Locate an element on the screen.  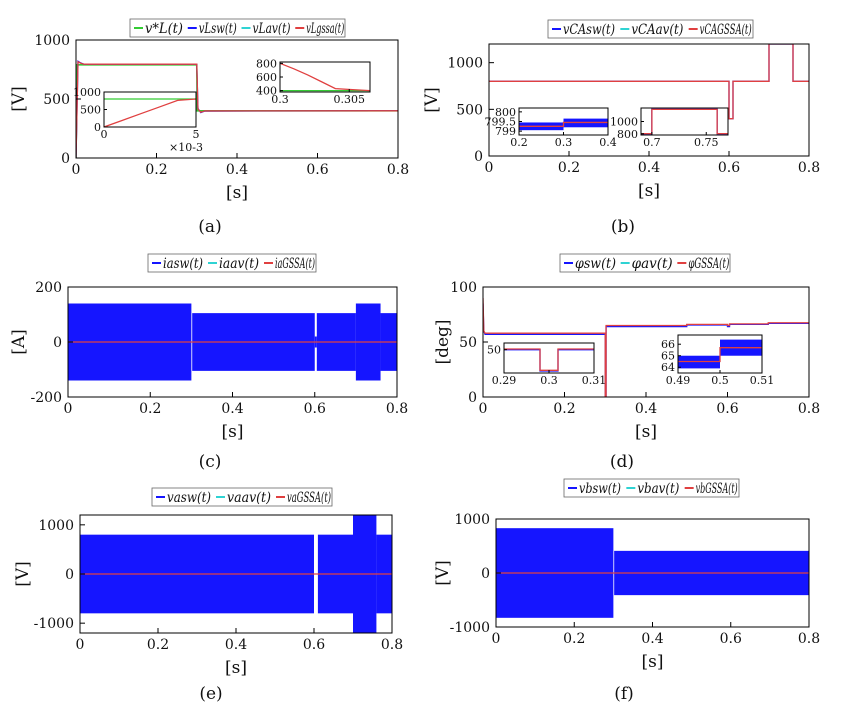
legend-entry-label: vCAGSSA(t) is located at coordinates (726, 30).